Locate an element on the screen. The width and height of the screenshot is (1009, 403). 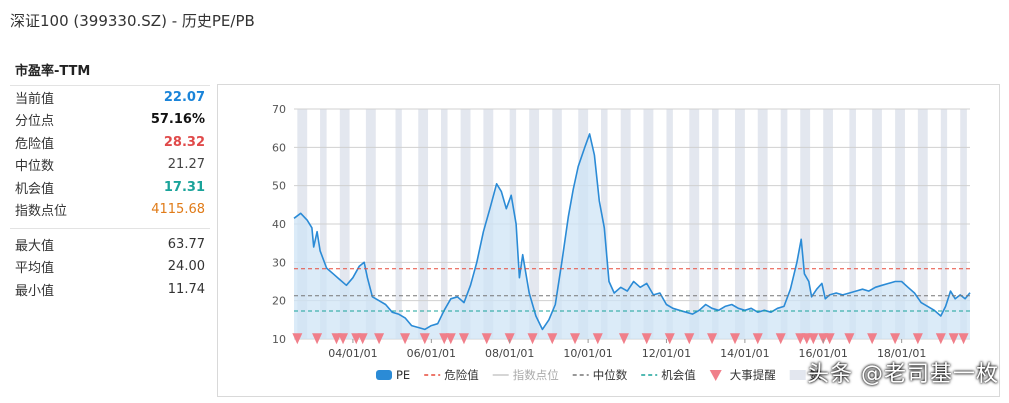
stat-row-max: 最大值 63.77 is located at coordinates (110, 244).